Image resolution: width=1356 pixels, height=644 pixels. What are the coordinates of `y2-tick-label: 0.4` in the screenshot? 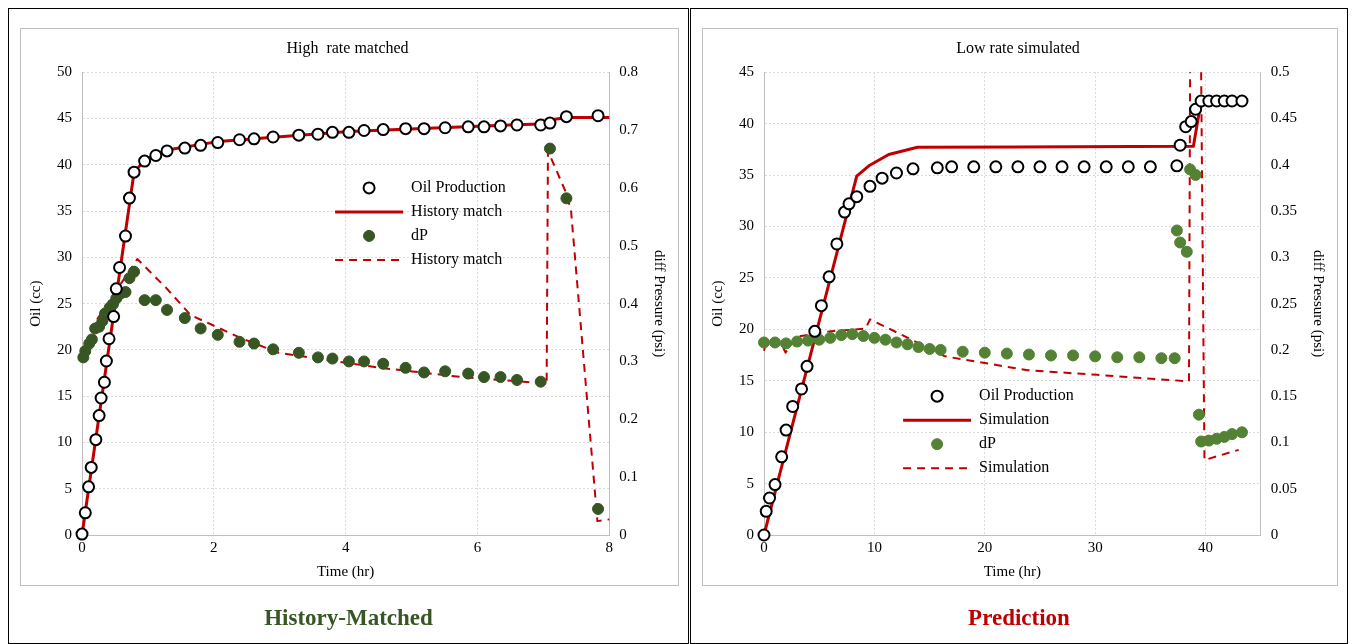 It's located at (629, 302).